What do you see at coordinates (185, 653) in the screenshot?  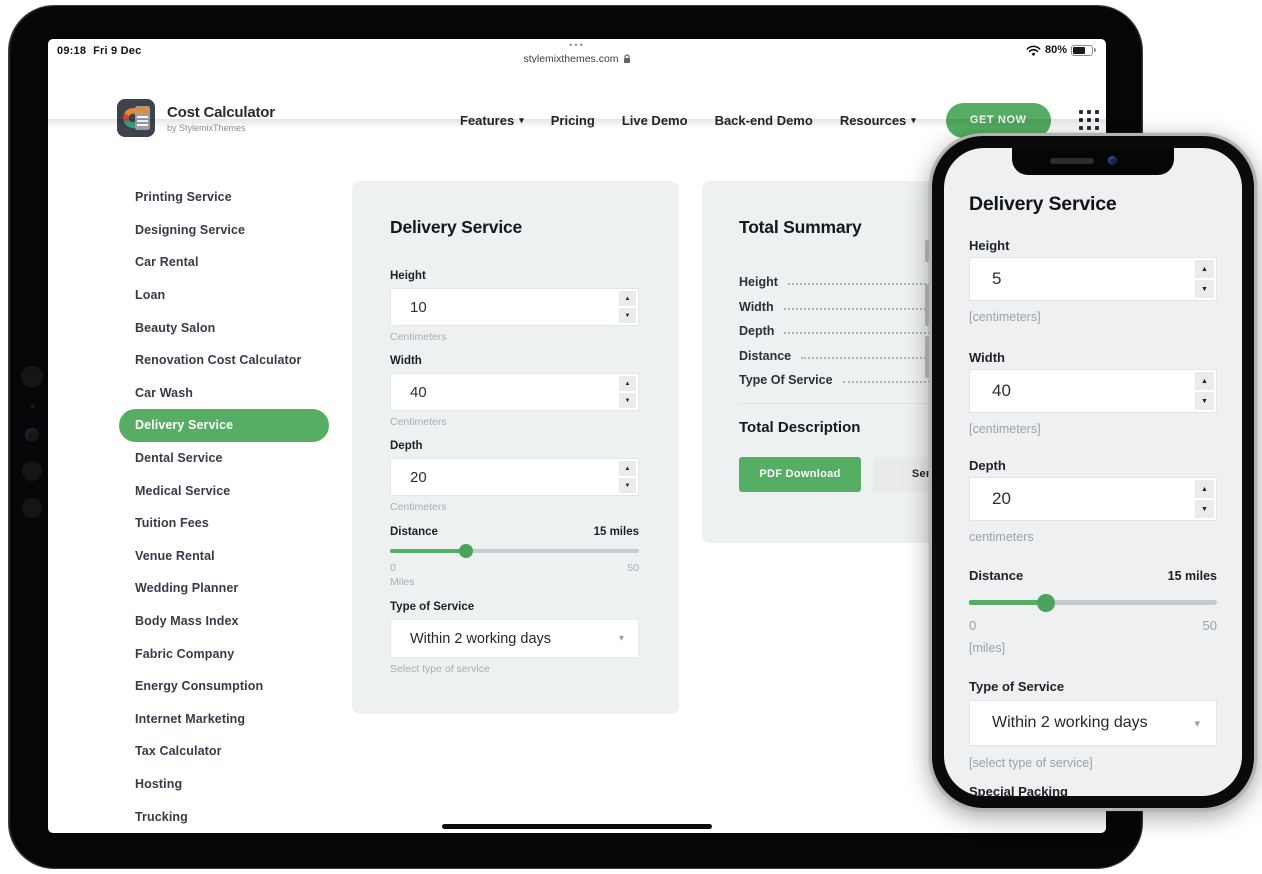 I see `sidebar-item-fabric-company: Fabric Company` at bounding box center [185, 653].